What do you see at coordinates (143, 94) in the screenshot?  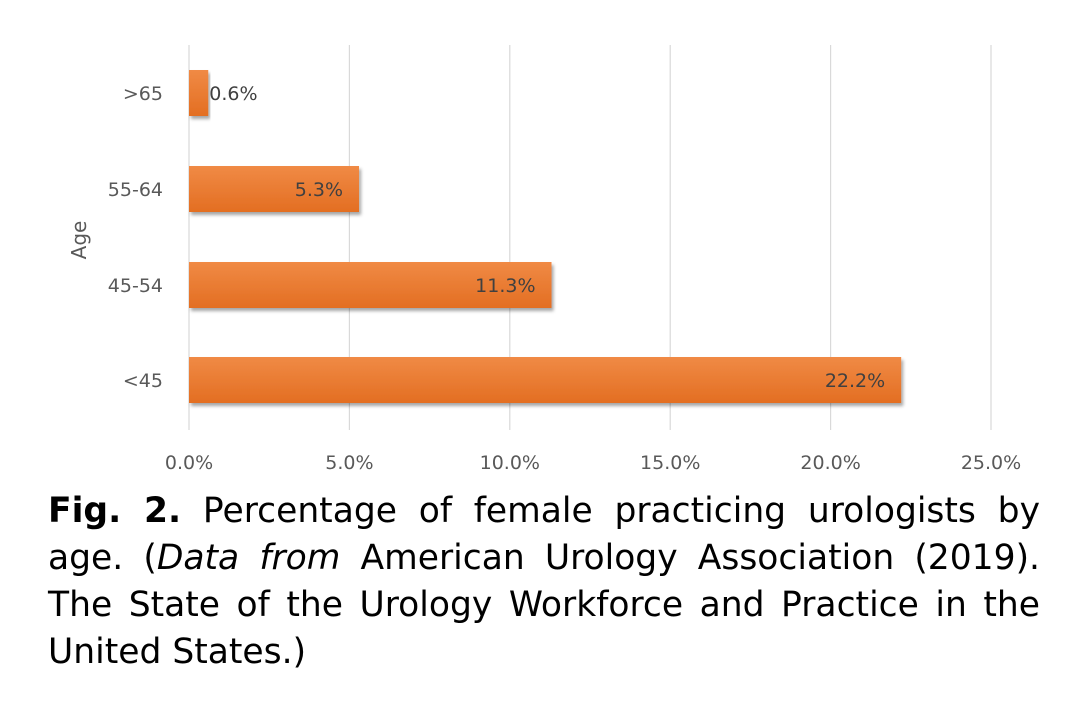 I see `y-tick-label: >65` at bounding box center [143, 94].